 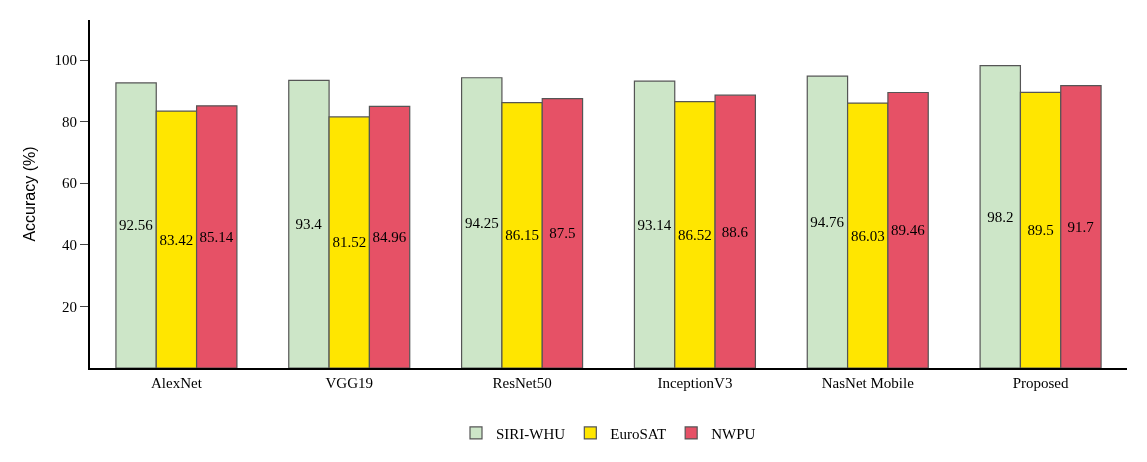 I want to click on data-label: 89.5, so click(x=1040, y=230).